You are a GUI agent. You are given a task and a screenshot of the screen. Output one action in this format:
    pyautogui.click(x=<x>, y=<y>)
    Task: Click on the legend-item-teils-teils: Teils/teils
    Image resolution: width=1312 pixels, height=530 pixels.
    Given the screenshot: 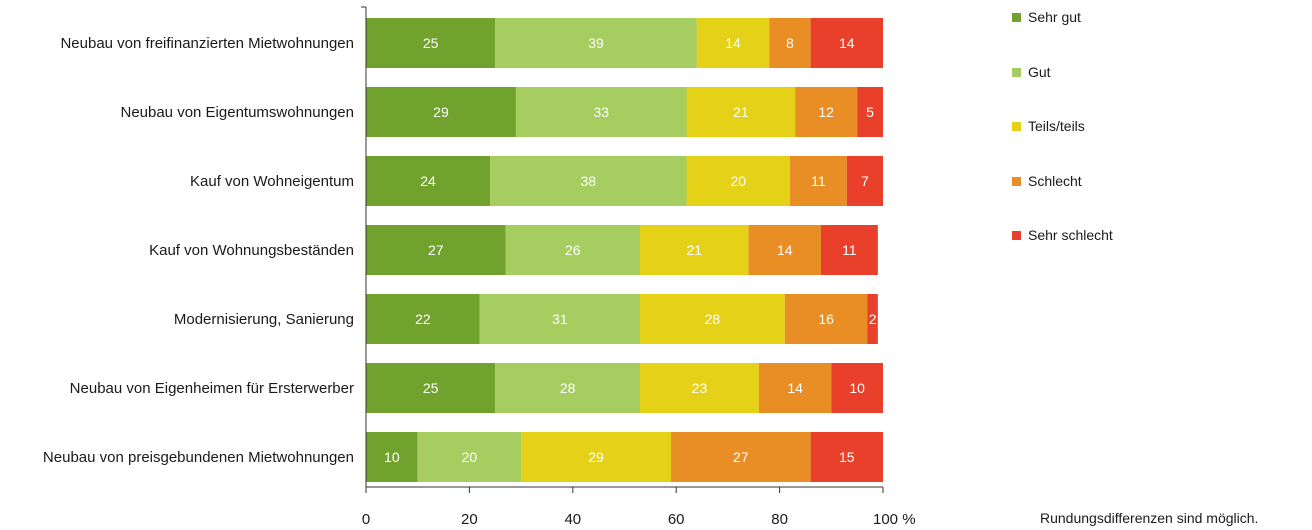 What is the action you would take?
    pyautogui.click(x=1048, y=126)
    